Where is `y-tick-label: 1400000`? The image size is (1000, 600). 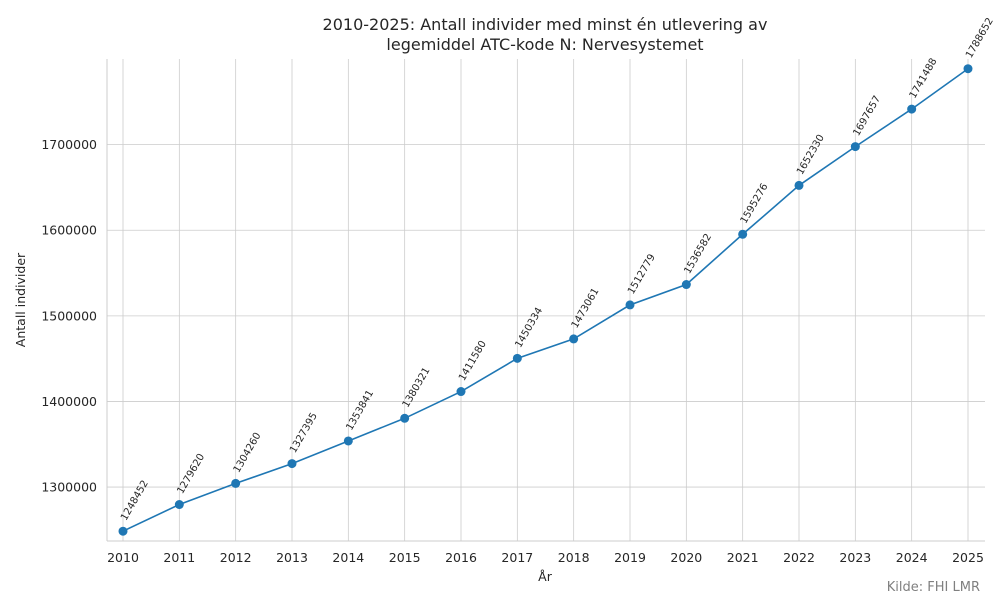
y-tick-label: 1400000 is located at coordinates (69, 401).